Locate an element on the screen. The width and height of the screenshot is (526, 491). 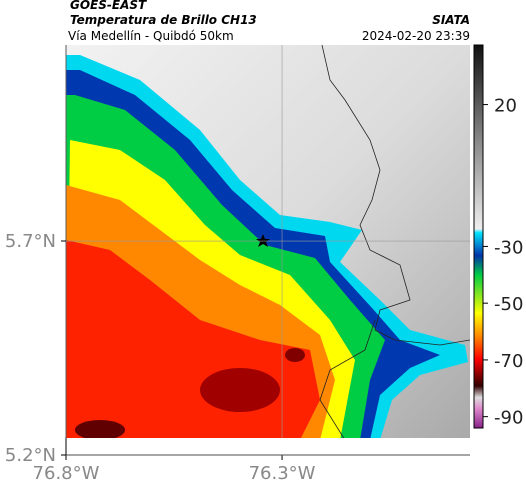
colorbar-tick-label: -70 is located at coordinates (508, 361).